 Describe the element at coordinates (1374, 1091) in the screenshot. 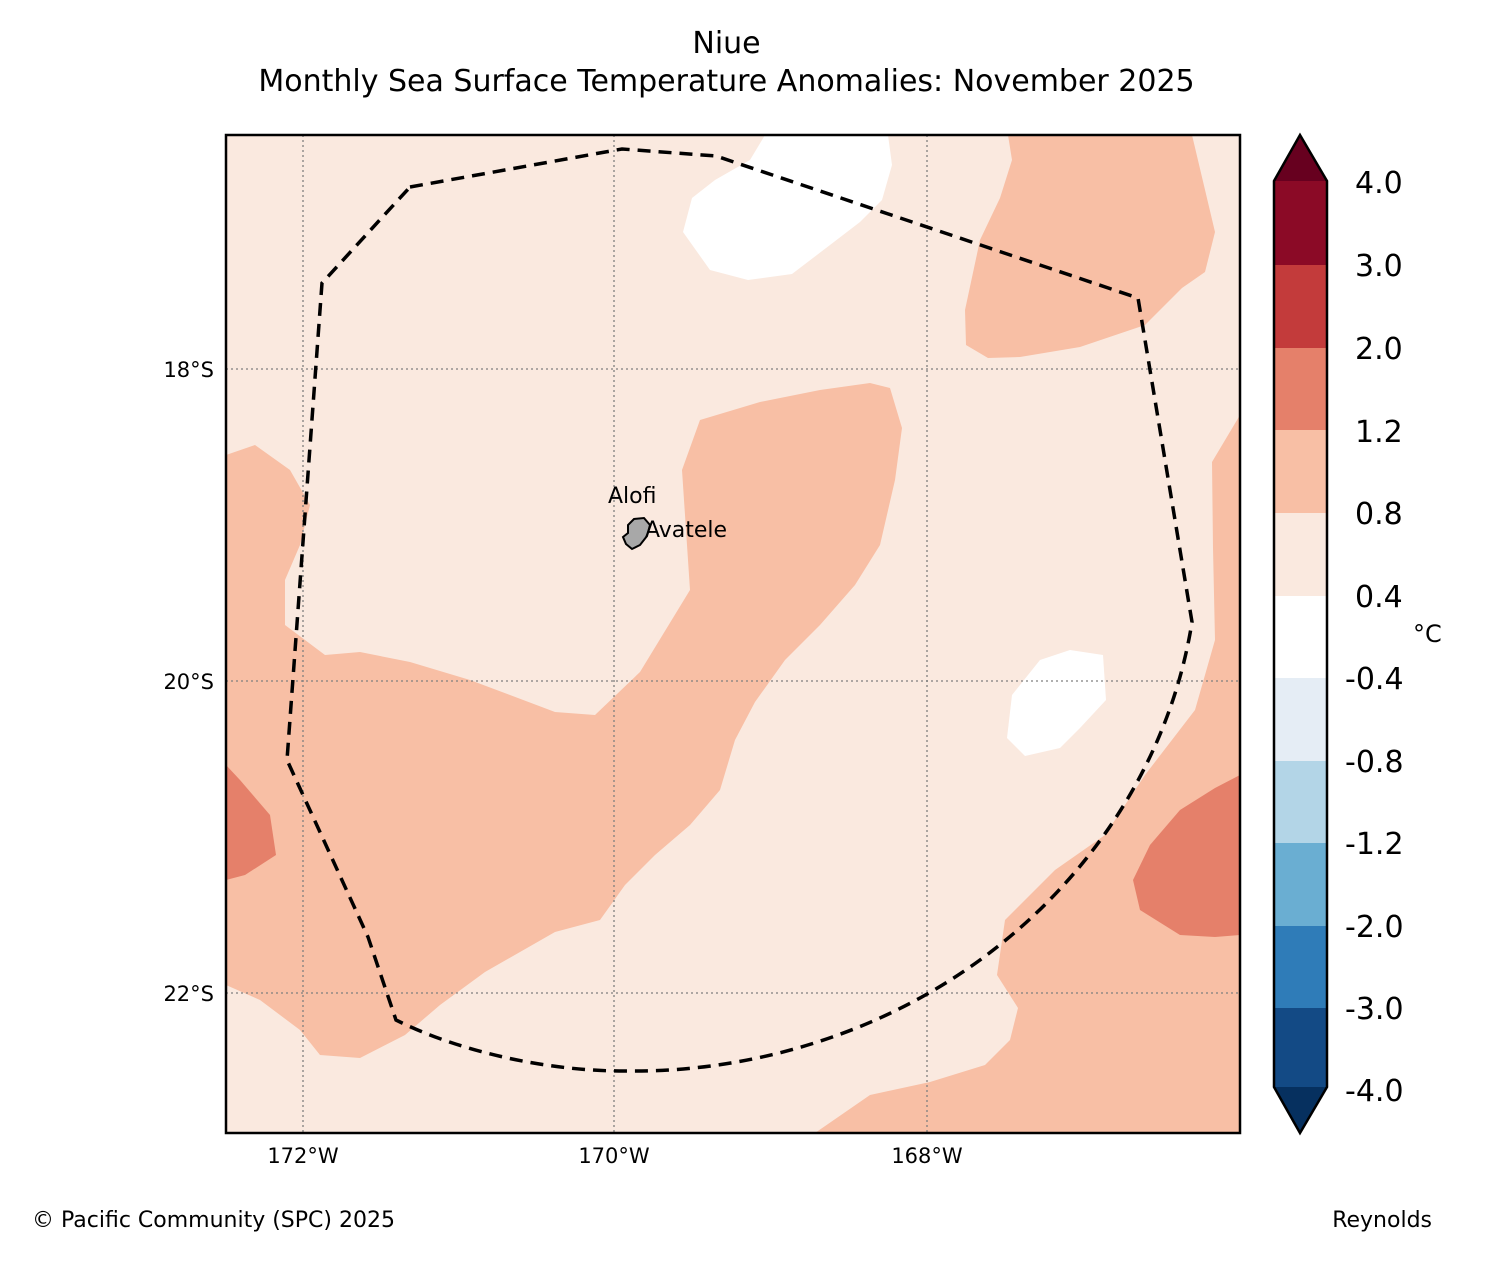

I see `colorbar-tick-neg4.0: -4.0` at that location.